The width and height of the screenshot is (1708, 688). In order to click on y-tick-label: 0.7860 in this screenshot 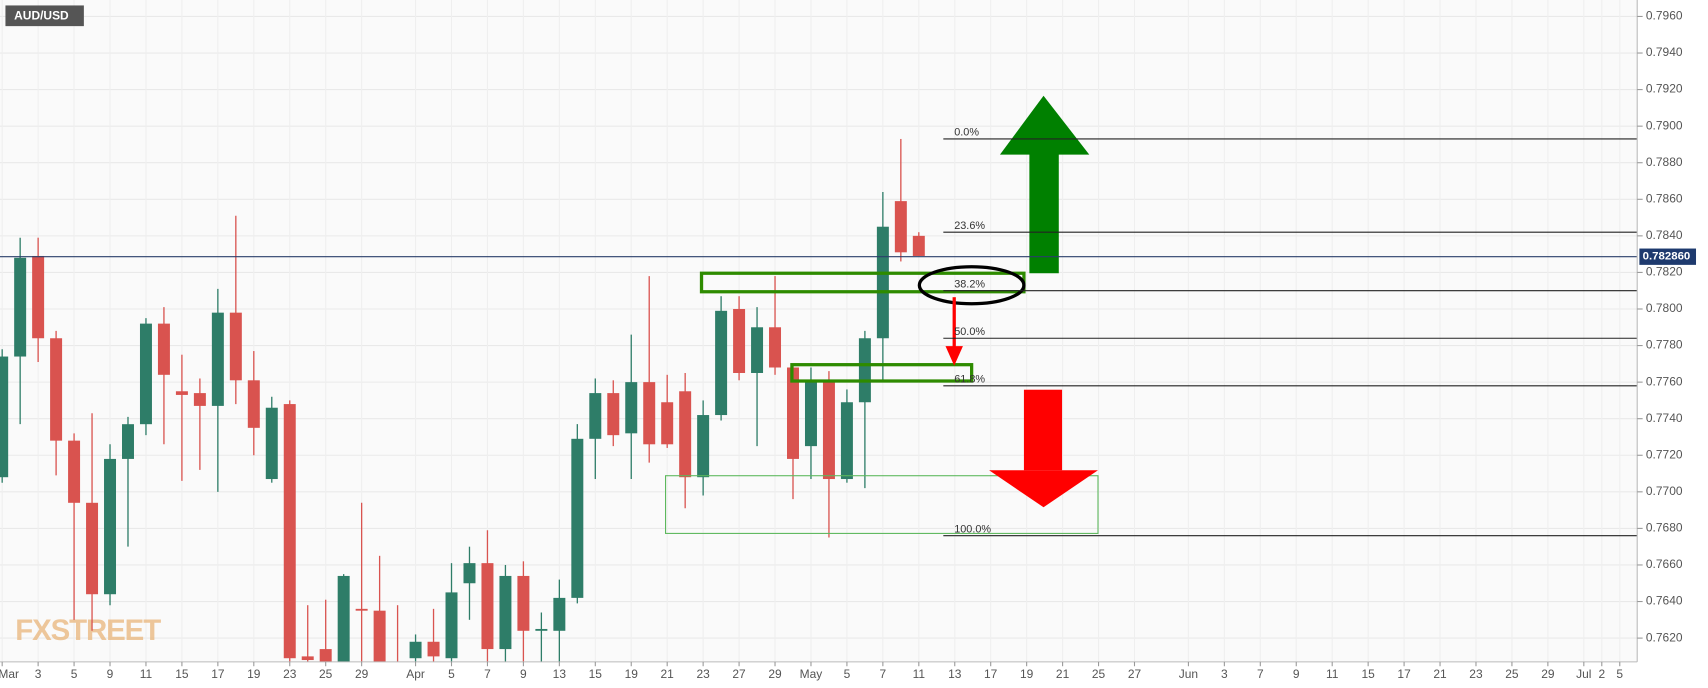, I will do `click(1664, 198)`.